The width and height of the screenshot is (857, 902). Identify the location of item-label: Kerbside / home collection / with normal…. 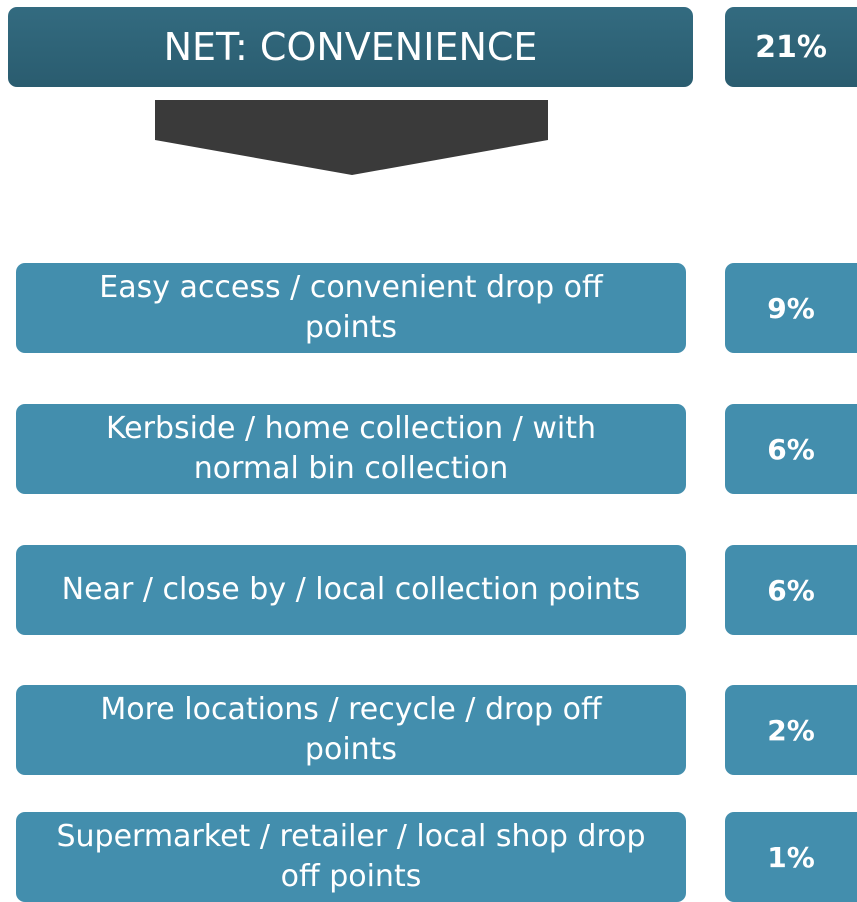
(351, 449).